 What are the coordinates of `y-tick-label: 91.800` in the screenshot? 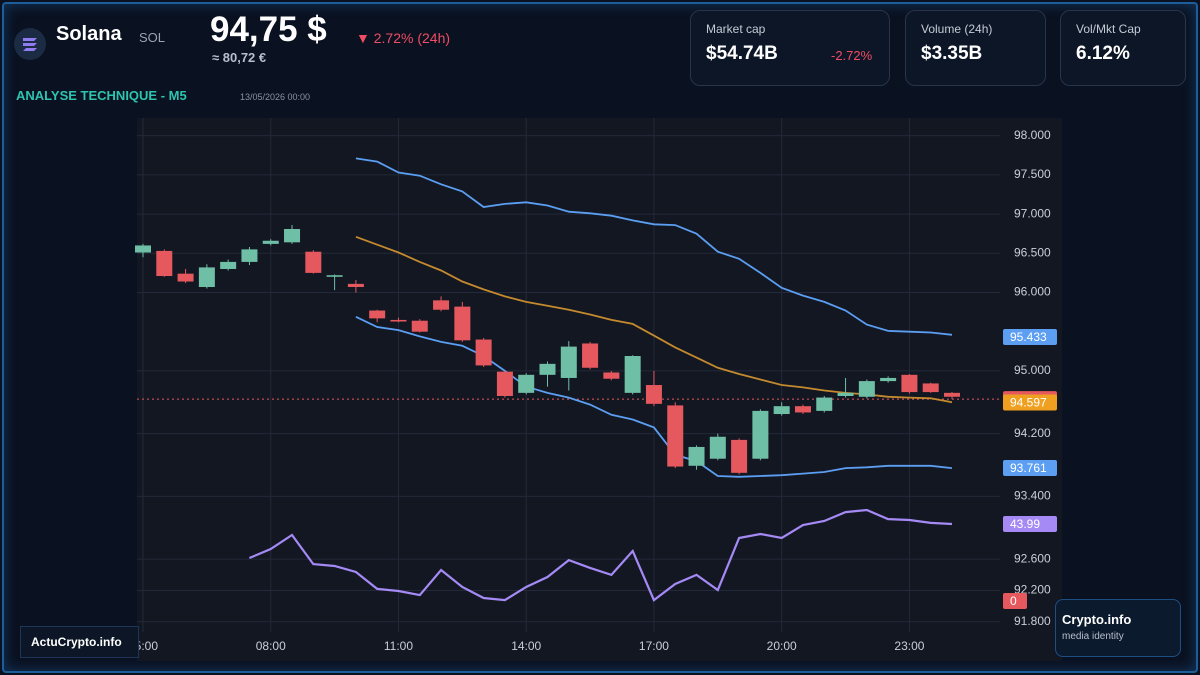 It's located at (1032, 621).